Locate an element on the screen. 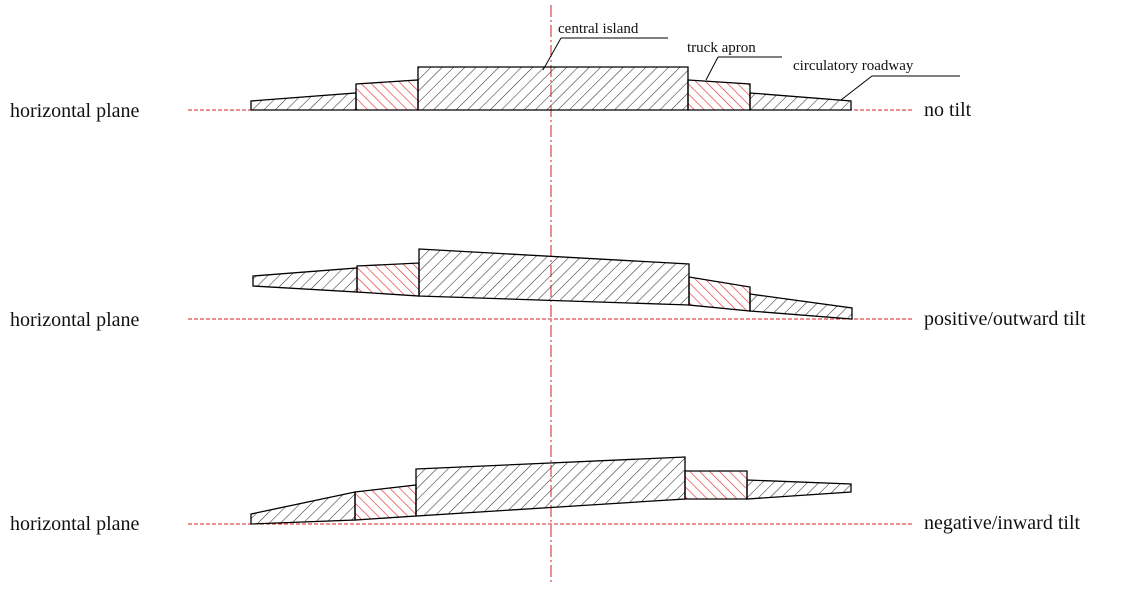 Image resolution: width=1143 pixels, height=591 pixels. row-positive-tilt: horizontal plane positive/outward tilt is located at coordinates (548, 289).